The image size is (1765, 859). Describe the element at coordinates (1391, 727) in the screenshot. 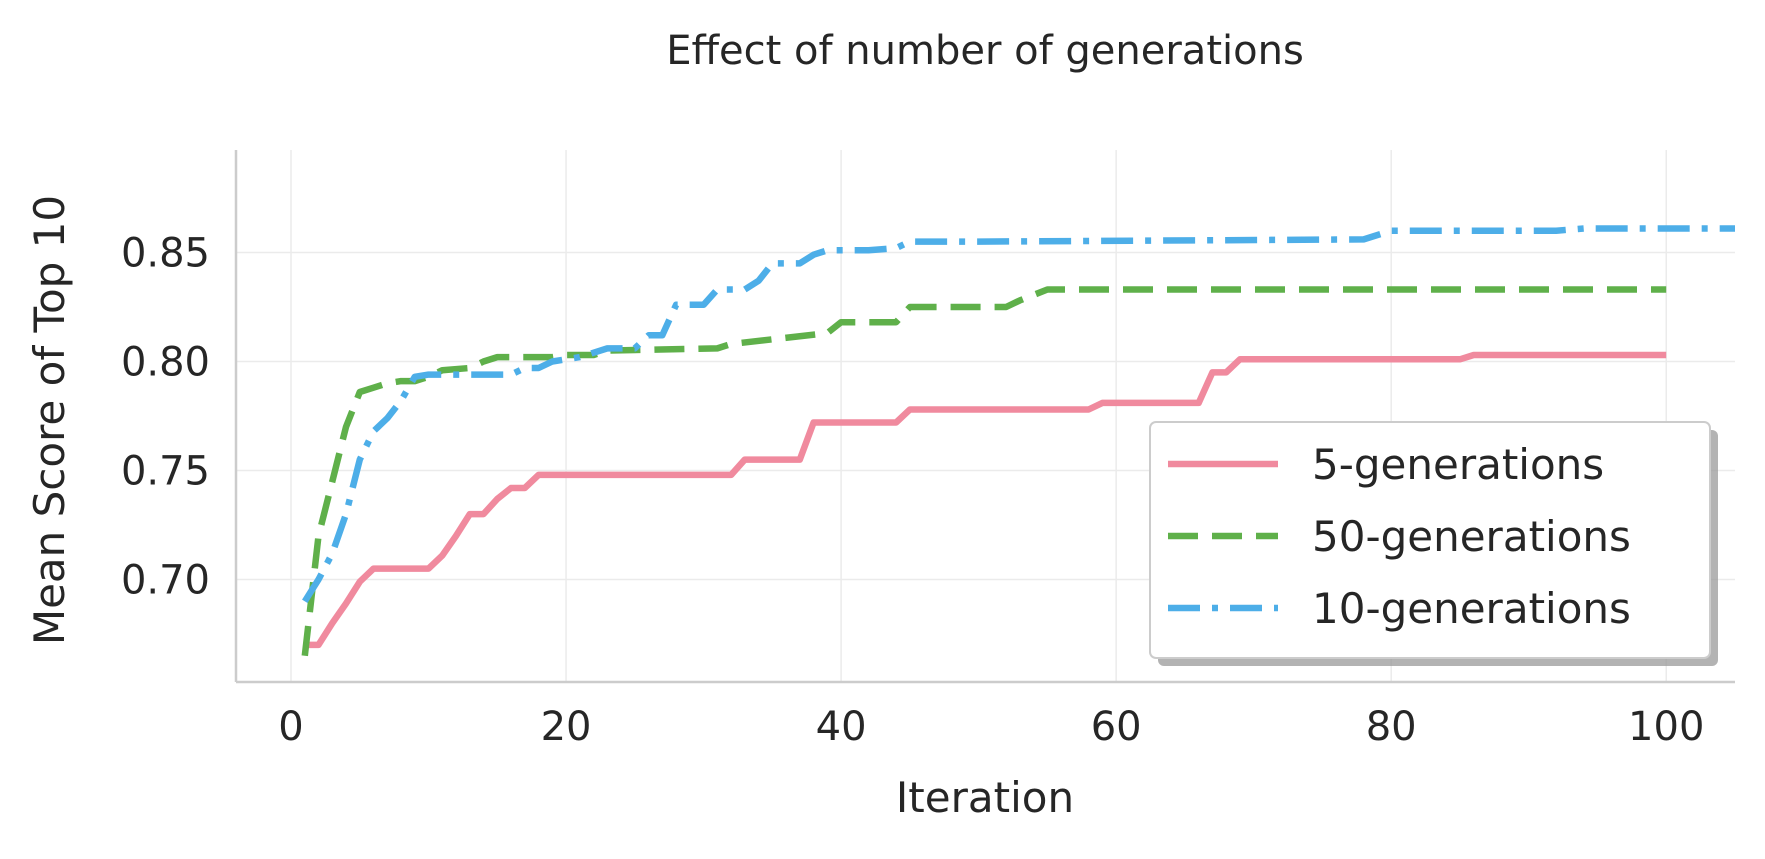

I see `x-tick-label: 80` at that location.